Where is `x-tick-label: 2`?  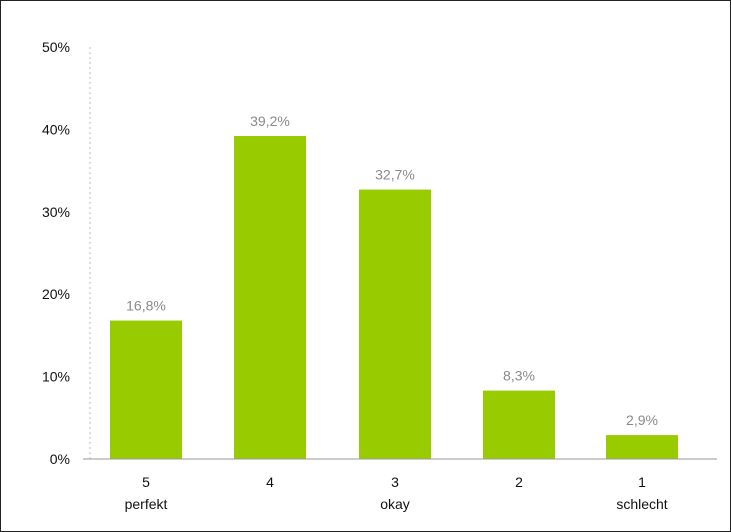 x-tick-label: 2 is located at coordinates (519, 482).